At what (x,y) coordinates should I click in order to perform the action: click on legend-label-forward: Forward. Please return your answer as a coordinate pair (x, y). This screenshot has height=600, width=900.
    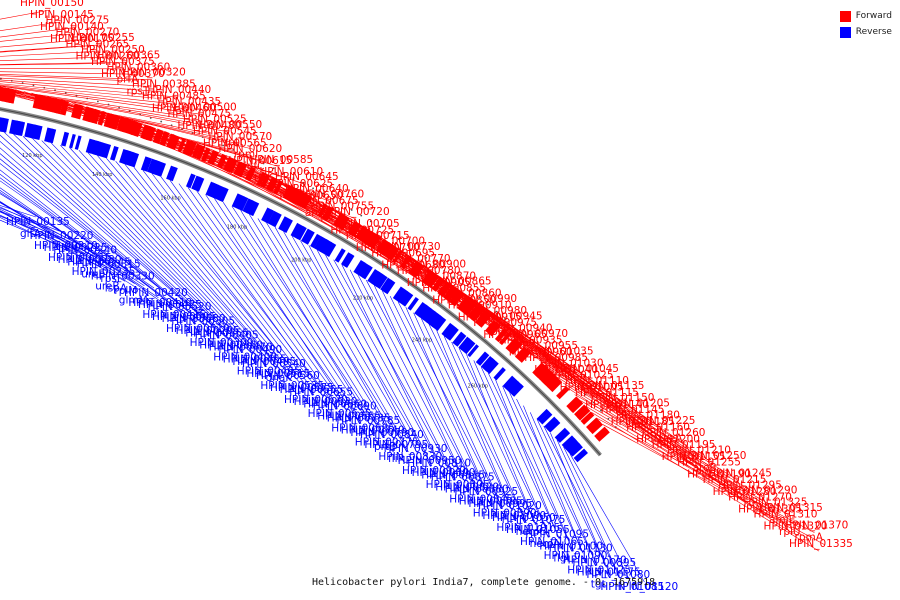
    Looking at the image, I should click on (873, 16).